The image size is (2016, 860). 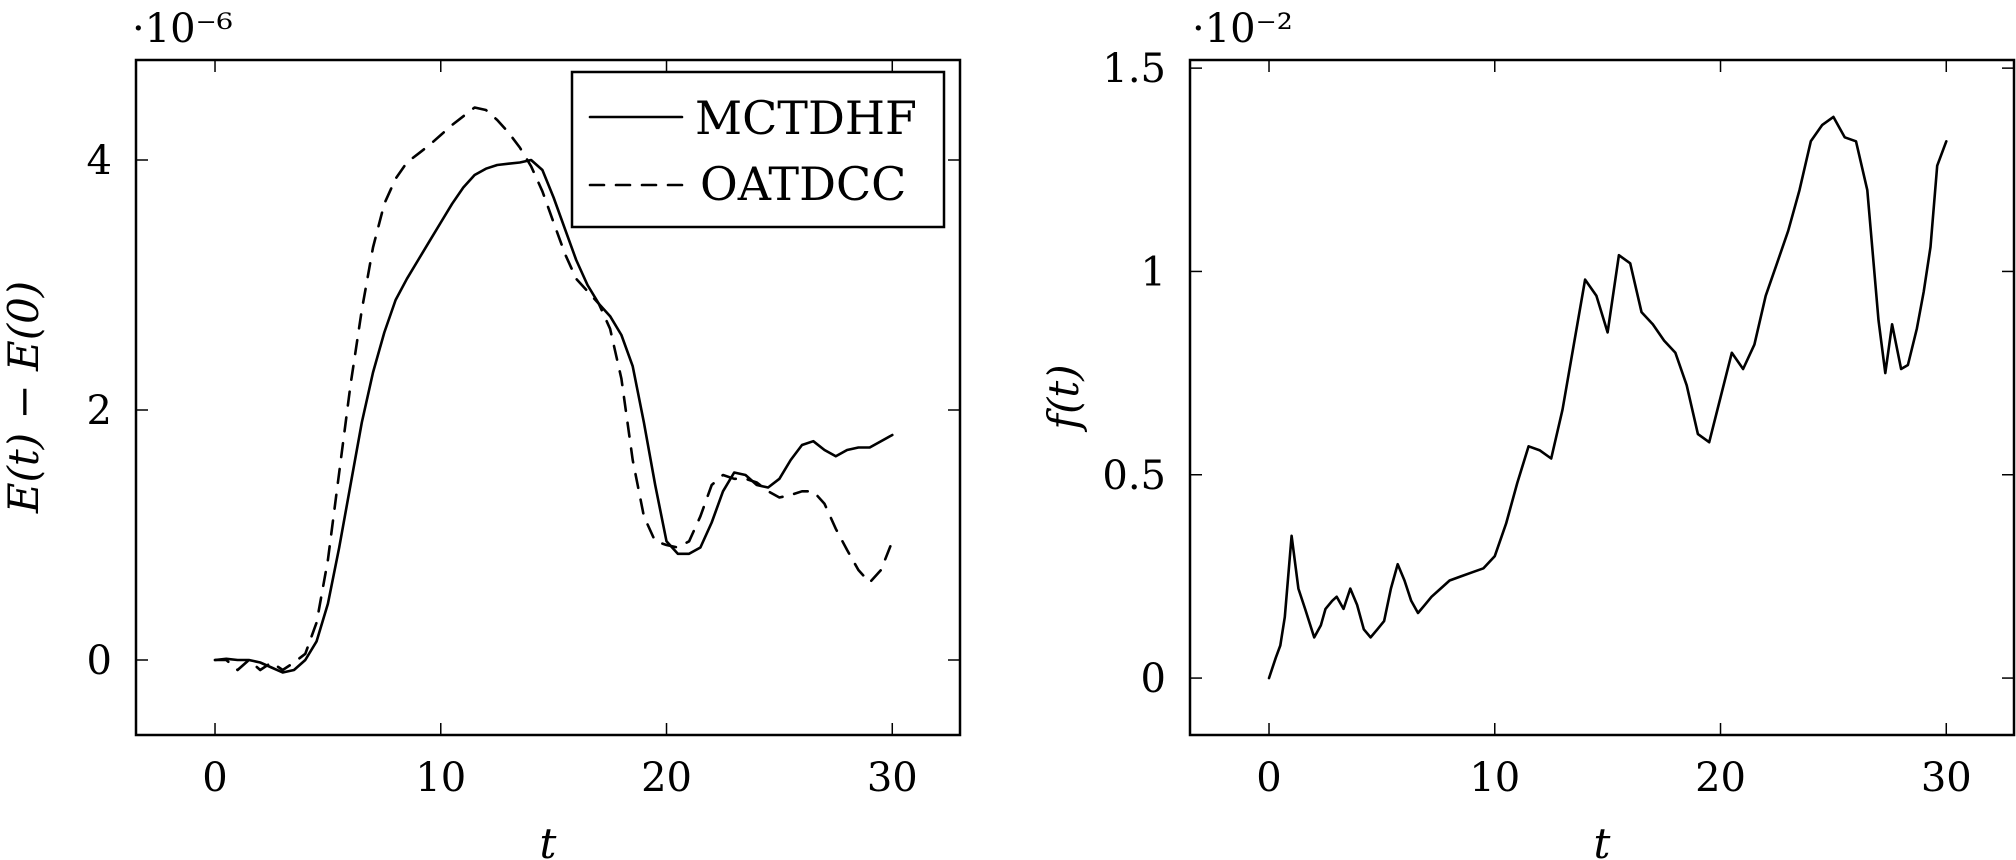 What do you see at coordinates (1268, 778) in the screenshot?
I see `right-x-tick-label: 0` at bounding box center [1268, 778].